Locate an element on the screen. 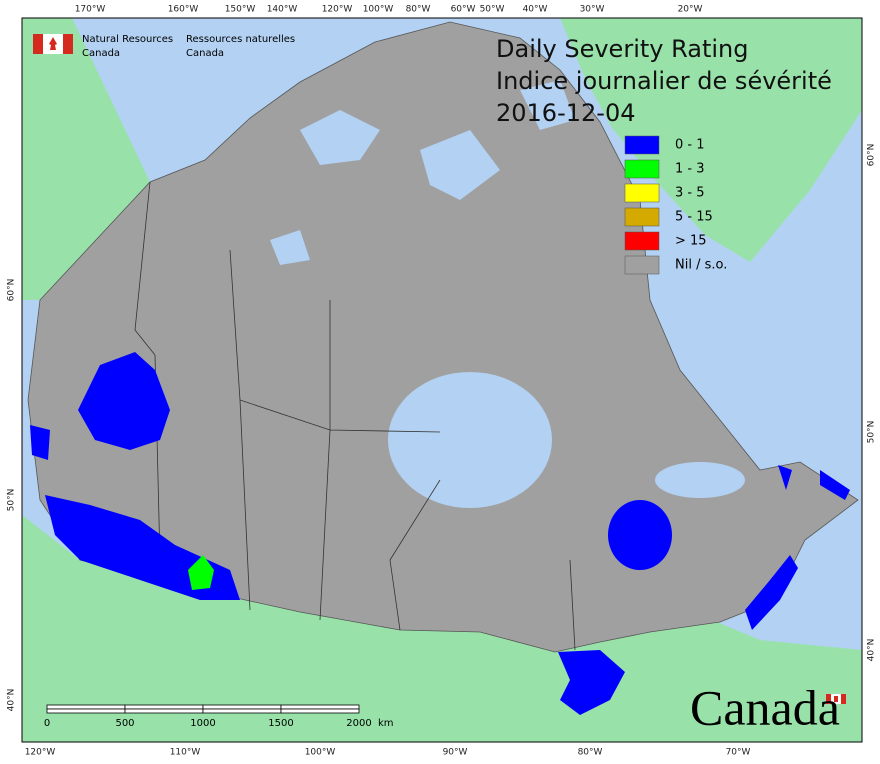  scale-label: 2000 is located at coordinates (358, 723).